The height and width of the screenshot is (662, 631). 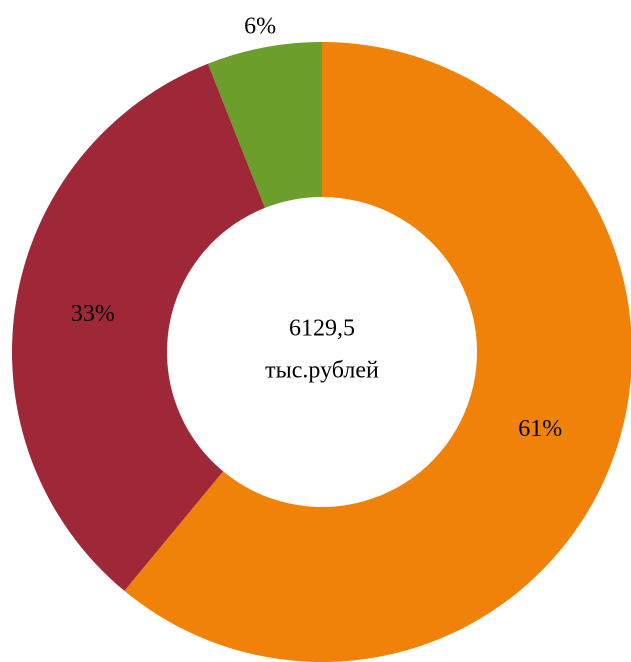 What do you see at coordinates (93, 314) in the screenshot?
I see `data-label: 33%` at bounding box center [93, 314].